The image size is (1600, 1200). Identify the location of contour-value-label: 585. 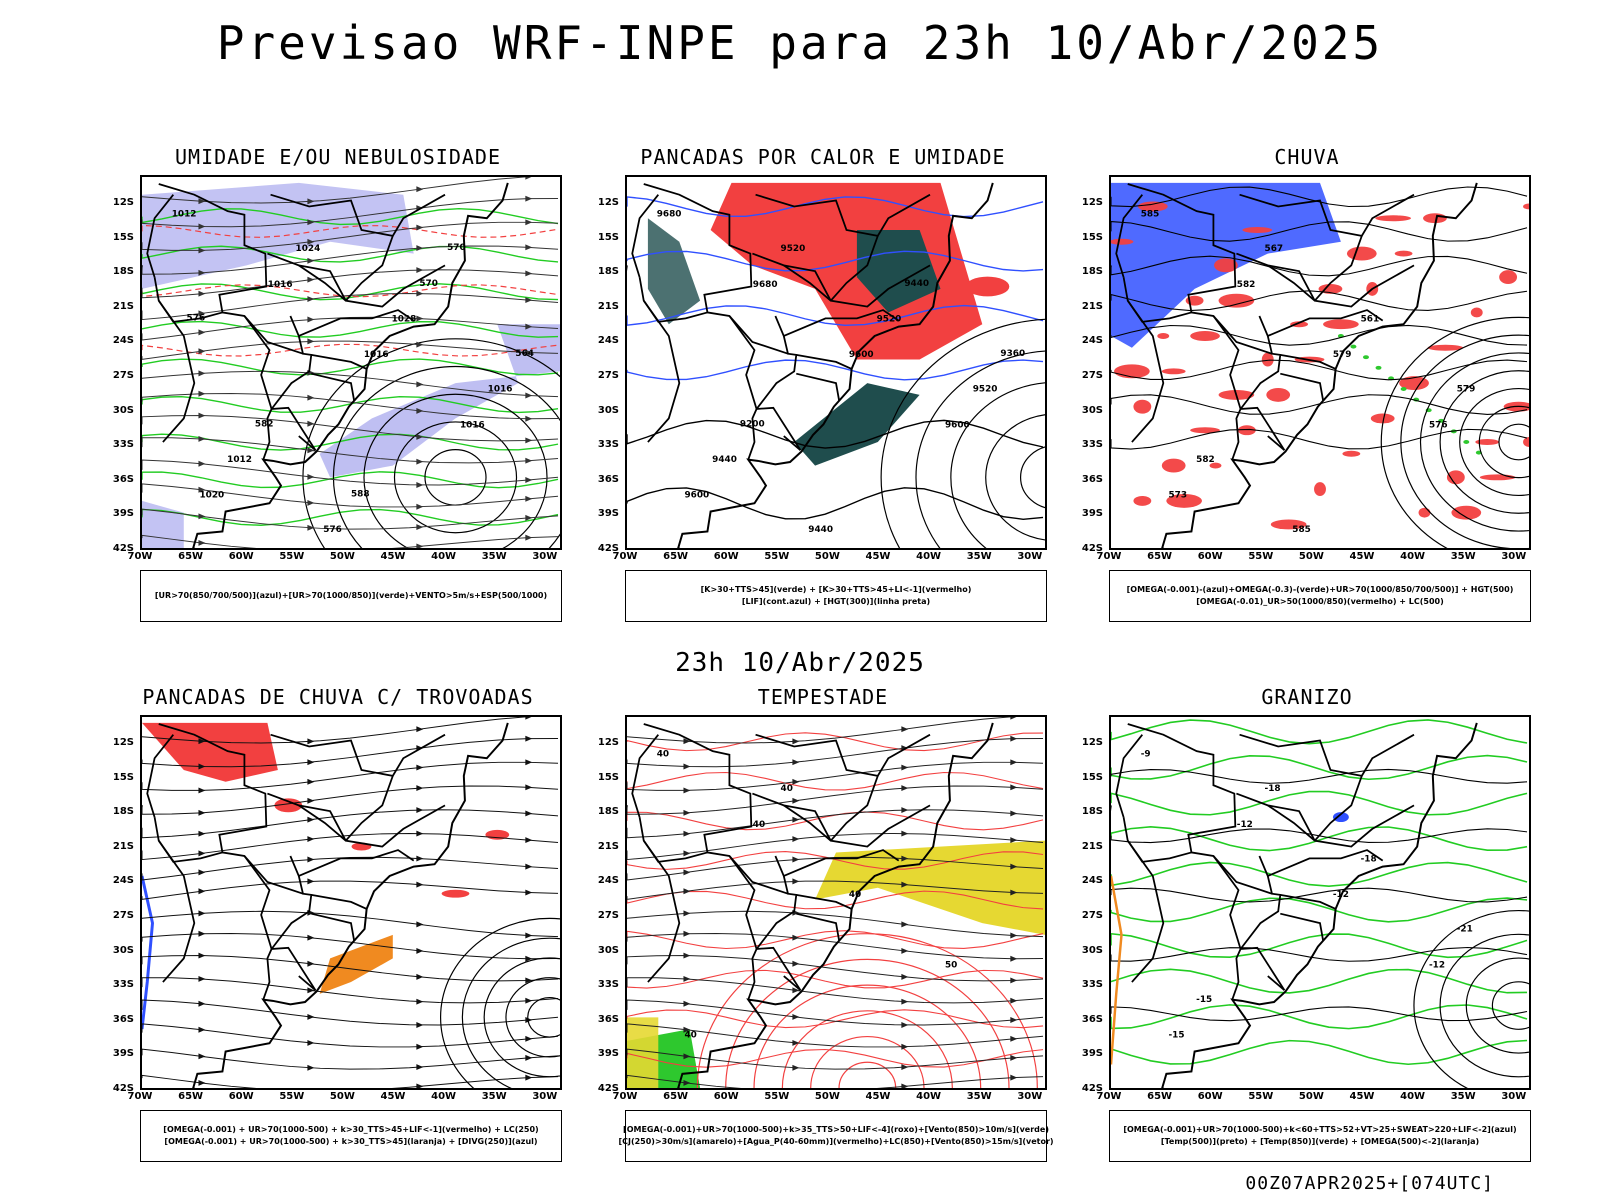
(1150, 215).